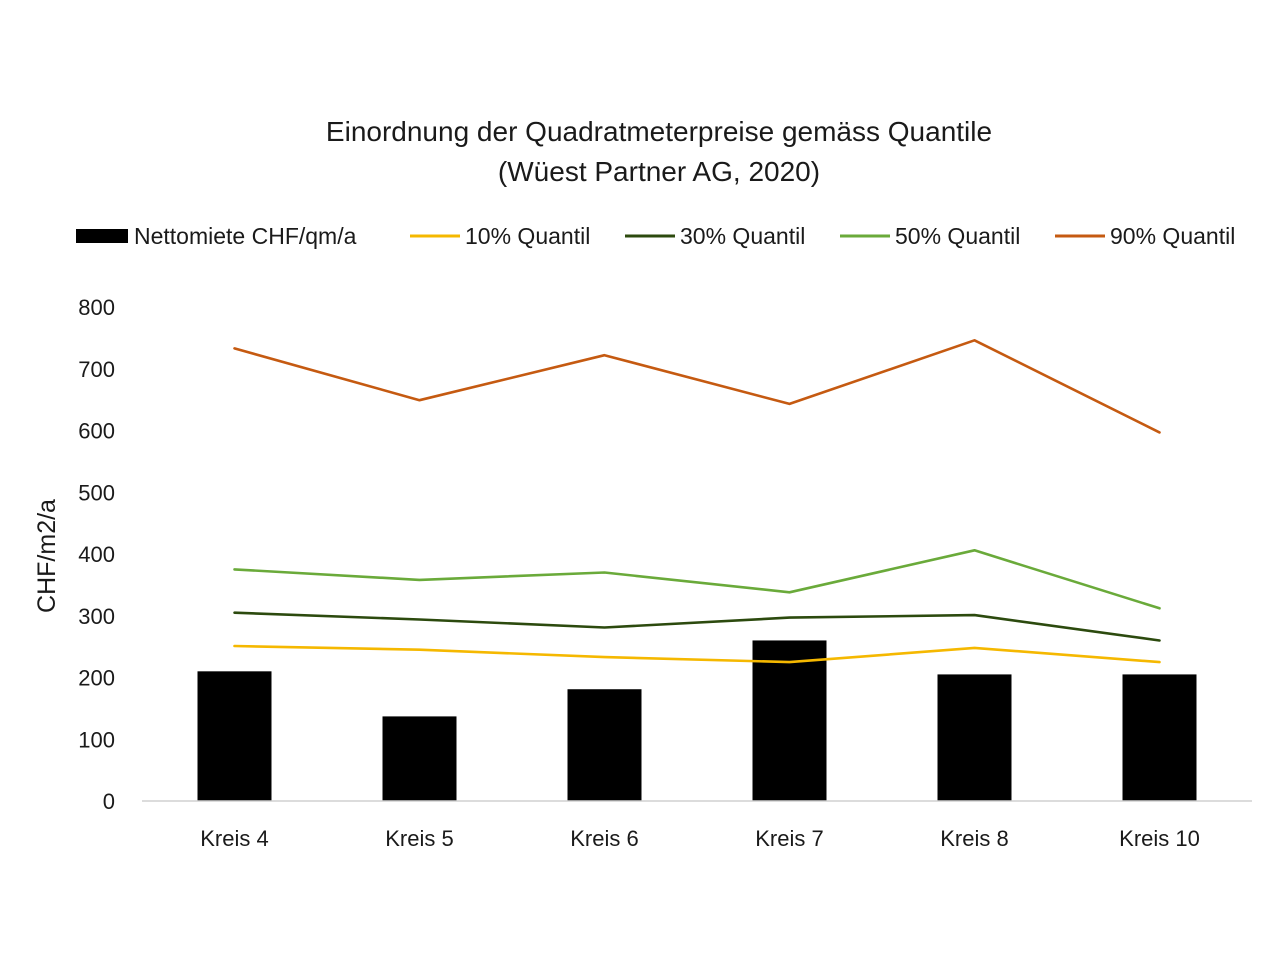  What do you see at coordinates (659, 171) in the screenshot?
I see `chart-title-line-2: (Wüest Partner AG, 2020)` at bounding box center [659, 171].